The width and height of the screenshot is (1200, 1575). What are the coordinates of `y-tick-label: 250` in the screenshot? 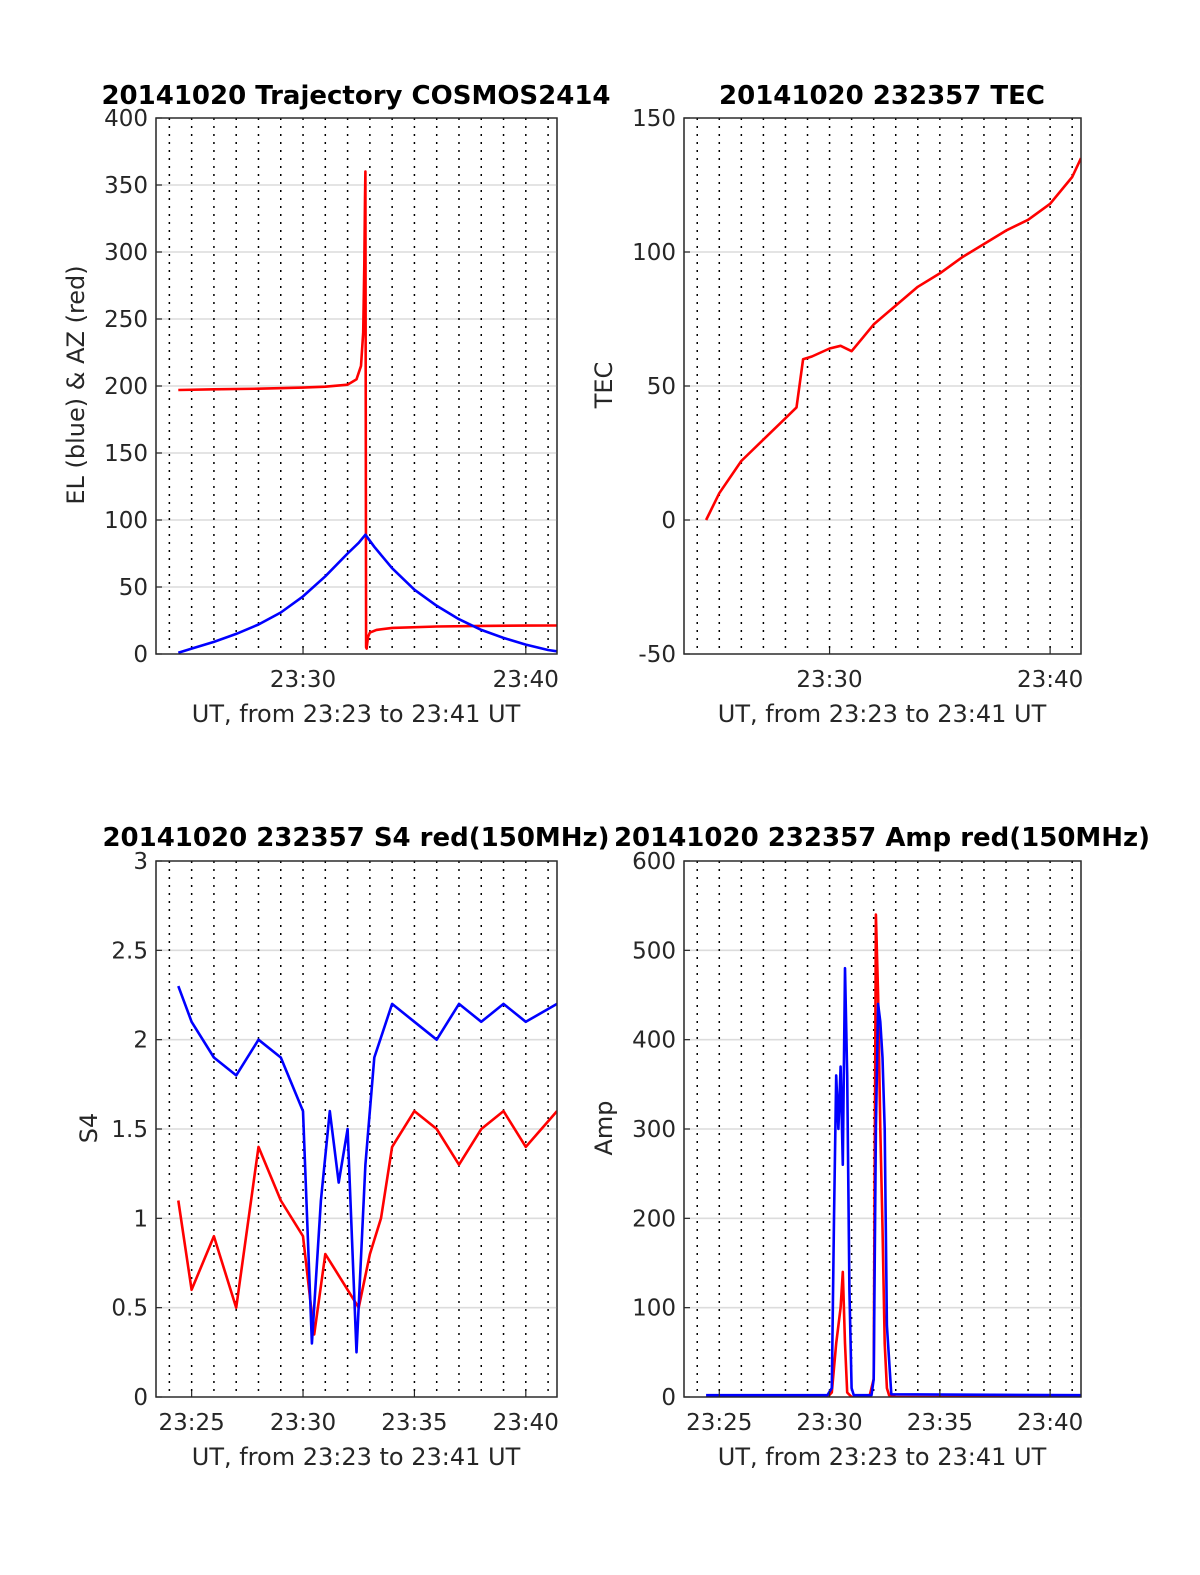 It's located at (126, 320).